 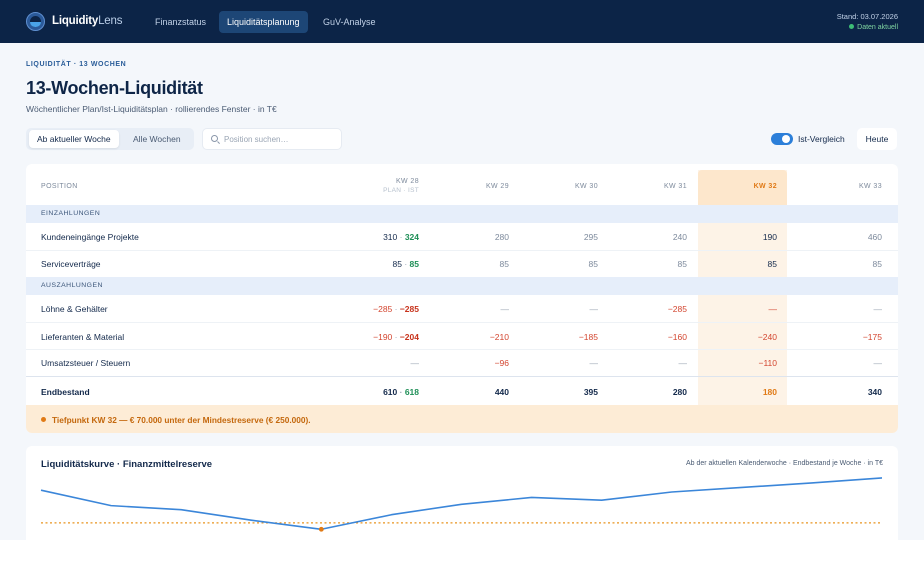 I want to click on cell-kw28-plan-ist: −190 · −204, so click(x=379, y=337).